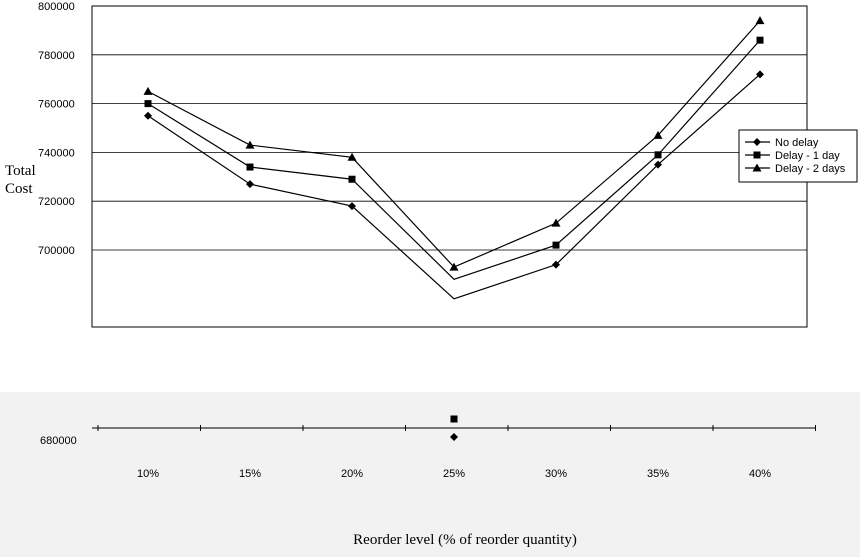  Describe the element at coordinates (797, 143) in the screenshot. I see `legend-label: No delay` at that location.